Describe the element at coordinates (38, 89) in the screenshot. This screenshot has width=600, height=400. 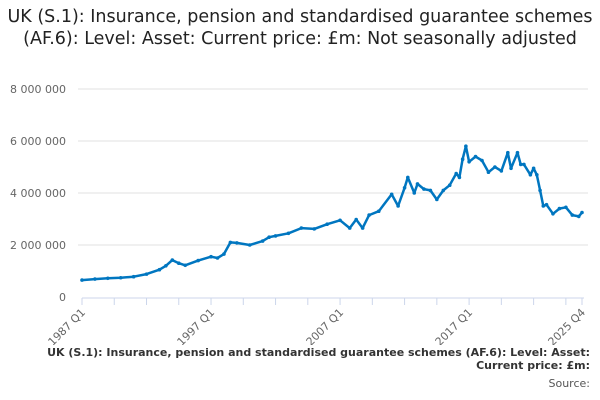
I see `y-tick-label: 8 000 000` at that location.